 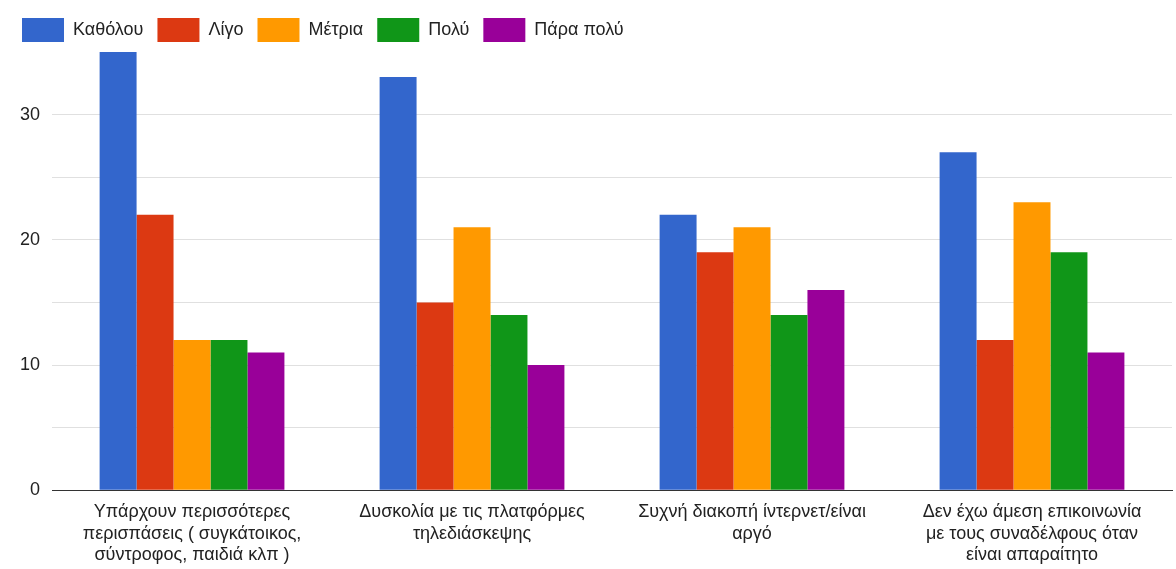 What do you see at coordinates (752, 521) in the screenshot?
I see `x-tick-label: Συχνή διακοπή ίντερνετ/είναι αργό` at bounding box center [752, 521].